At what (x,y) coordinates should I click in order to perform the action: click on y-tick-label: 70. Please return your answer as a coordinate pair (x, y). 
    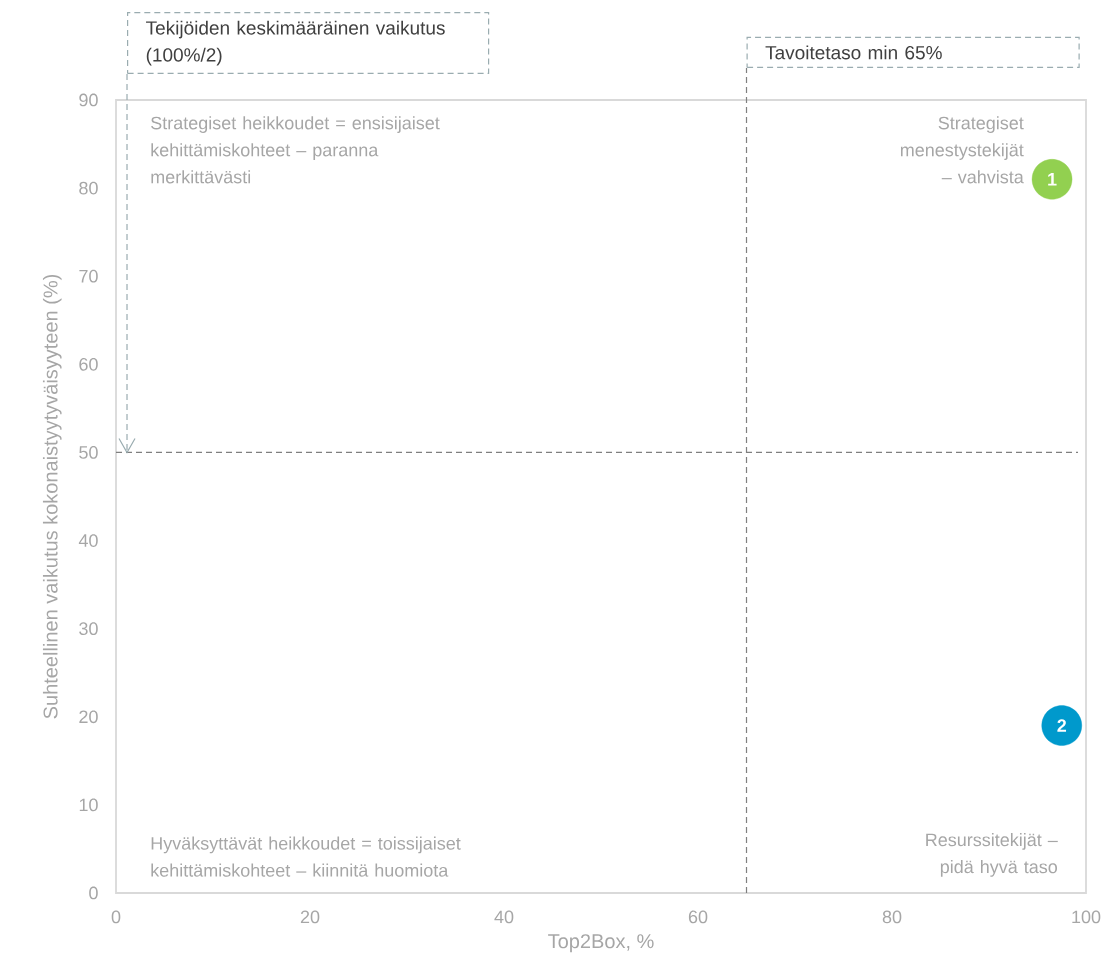
    Looking at the image, I should click on (88, 276).